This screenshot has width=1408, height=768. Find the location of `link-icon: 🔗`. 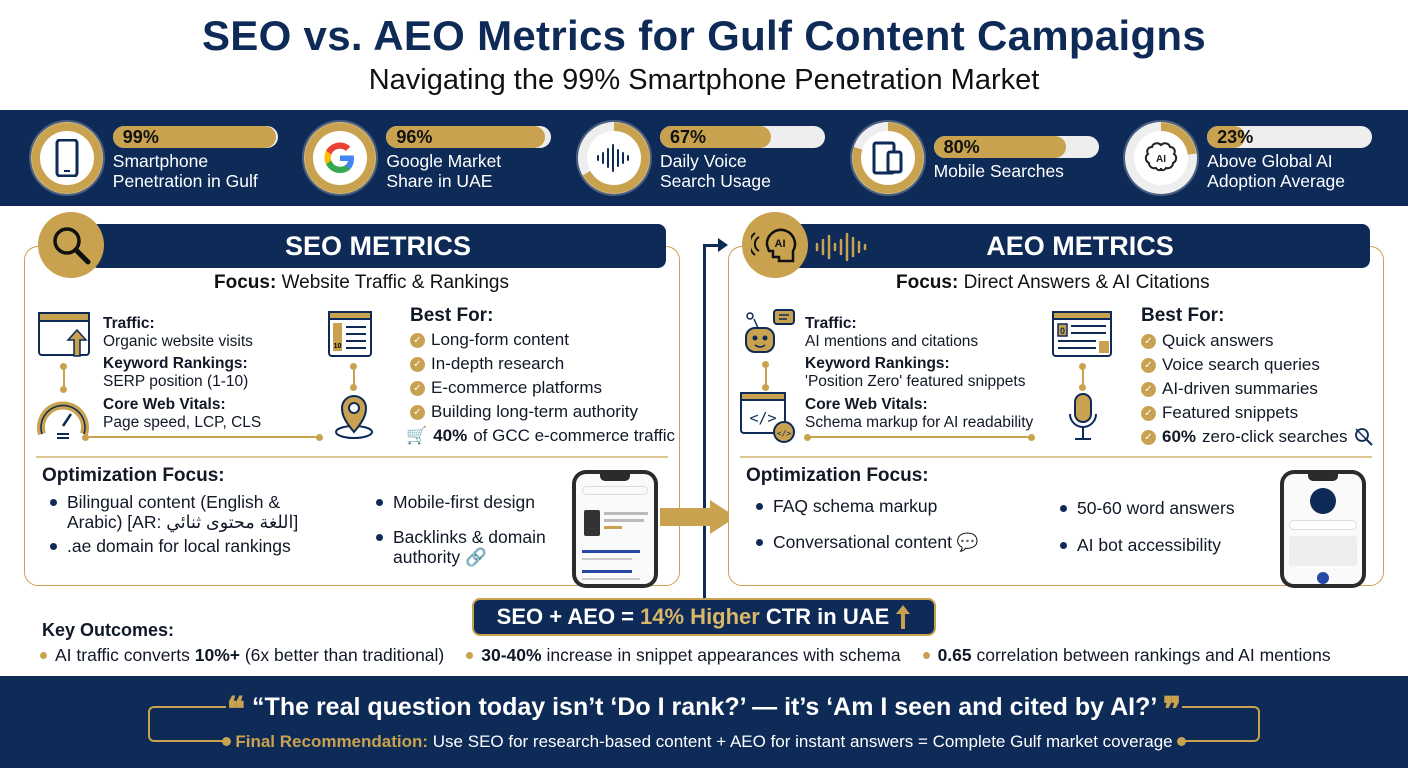

link-icon: 🔗 is located at coordinates (476, 557).